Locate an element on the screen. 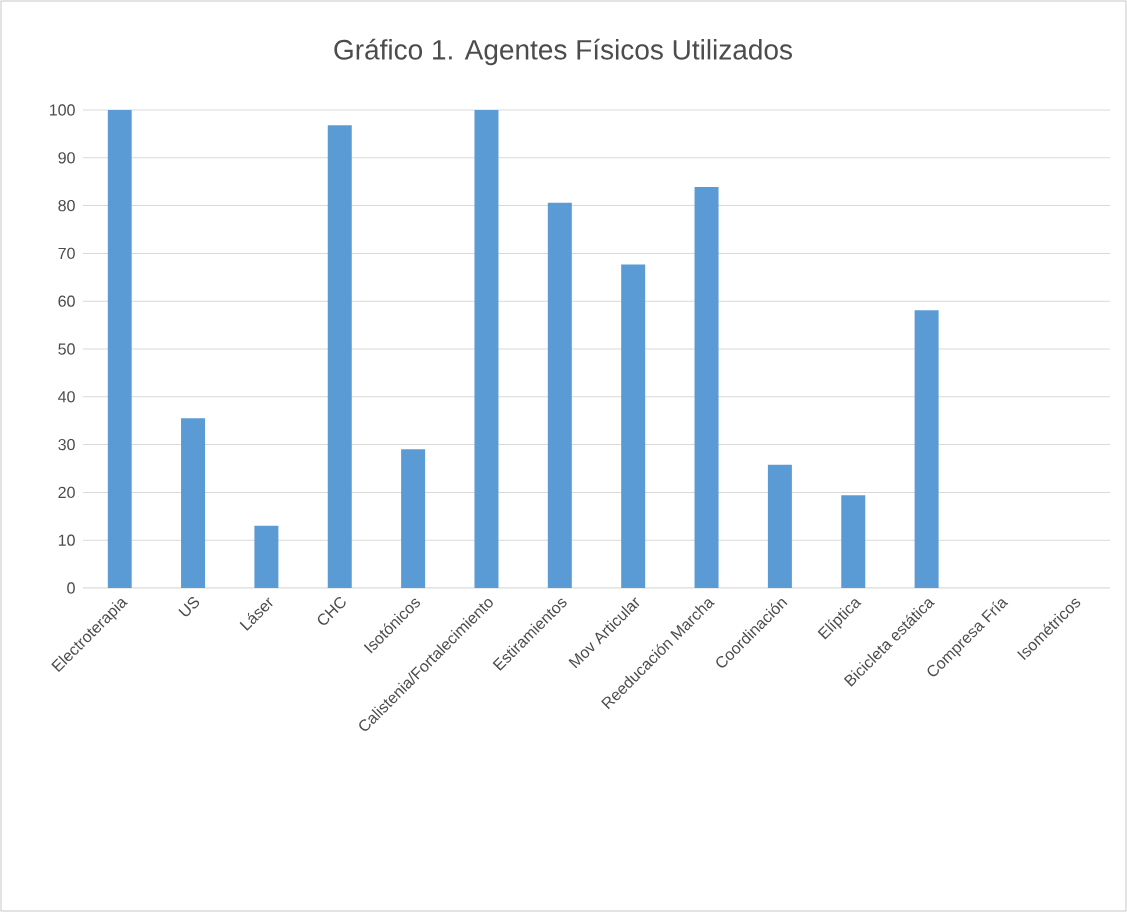 The height and width of the screenshot is (912, 1127). x-tick-label: US is located at coordinates (189, 606).